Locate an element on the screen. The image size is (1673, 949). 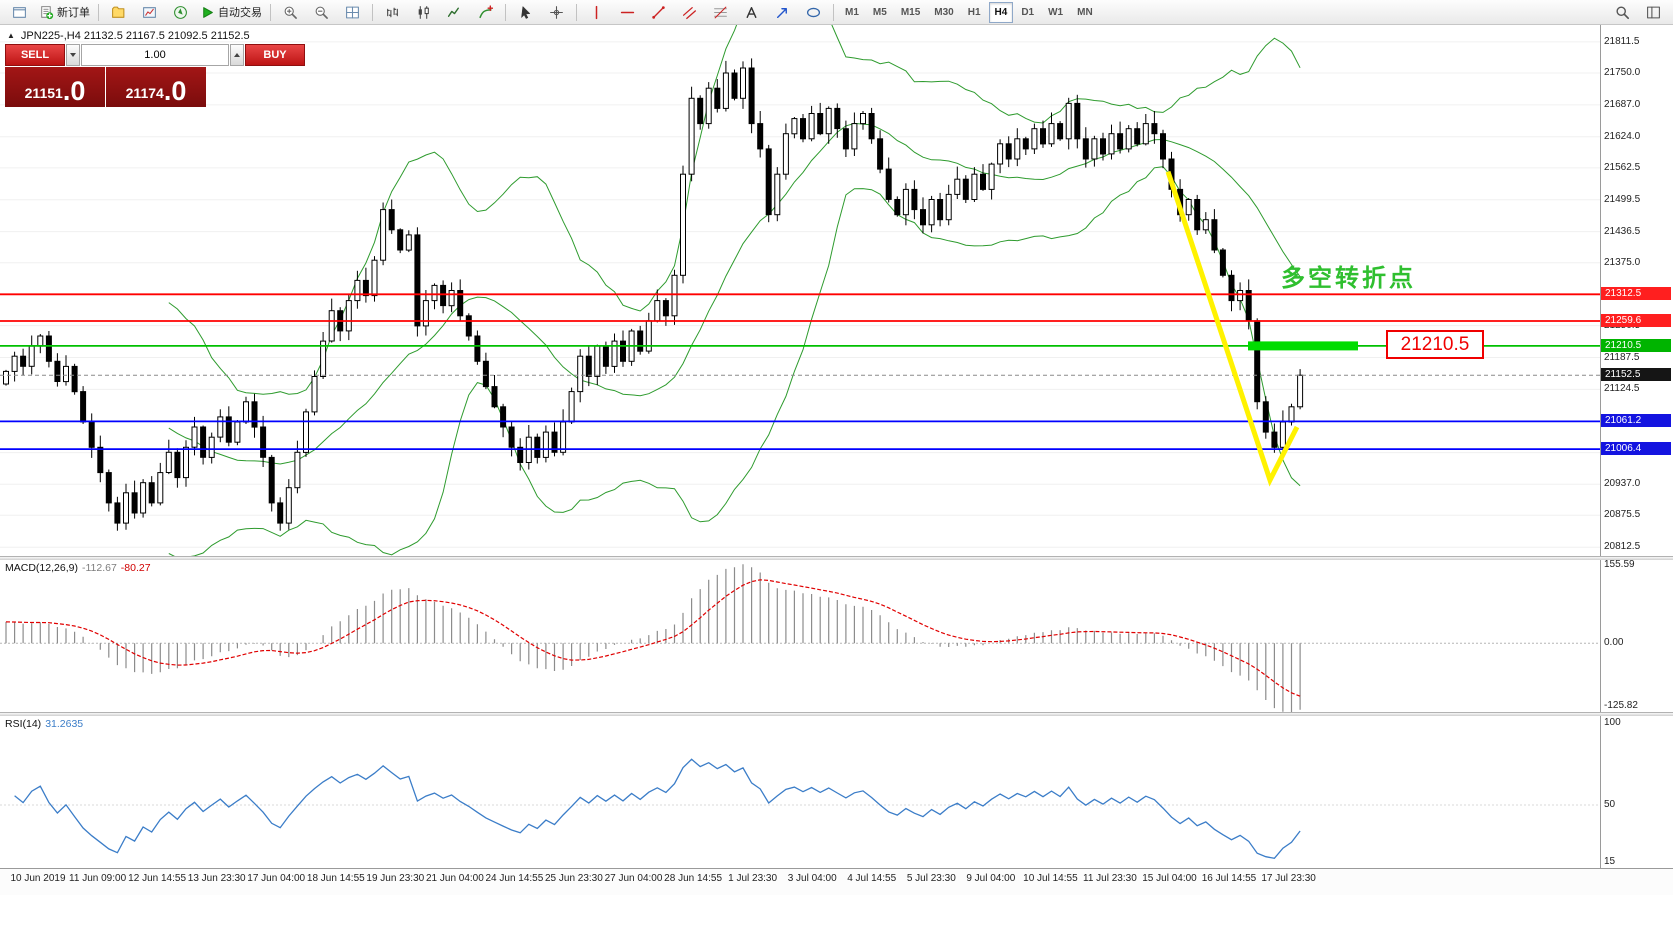
cursor-button is located at coordinates (525, 12).